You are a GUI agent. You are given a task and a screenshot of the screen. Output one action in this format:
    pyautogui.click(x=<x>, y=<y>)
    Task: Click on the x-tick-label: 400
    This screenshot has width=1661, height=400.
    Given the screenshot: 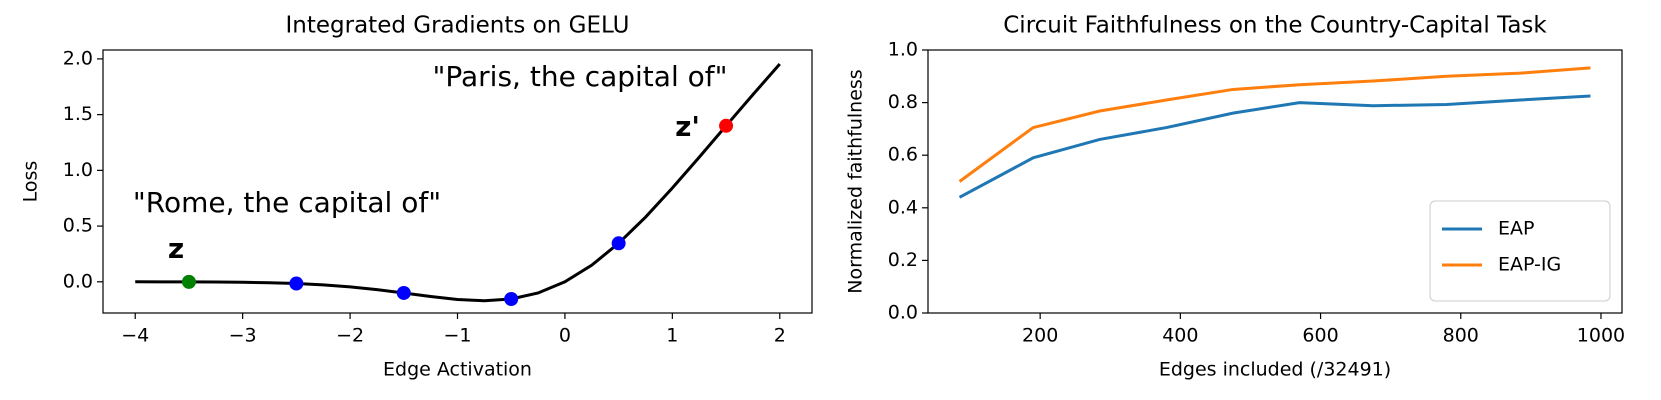 What is the action you would take?
    pyautogui.click(x=1180, y=336)
    